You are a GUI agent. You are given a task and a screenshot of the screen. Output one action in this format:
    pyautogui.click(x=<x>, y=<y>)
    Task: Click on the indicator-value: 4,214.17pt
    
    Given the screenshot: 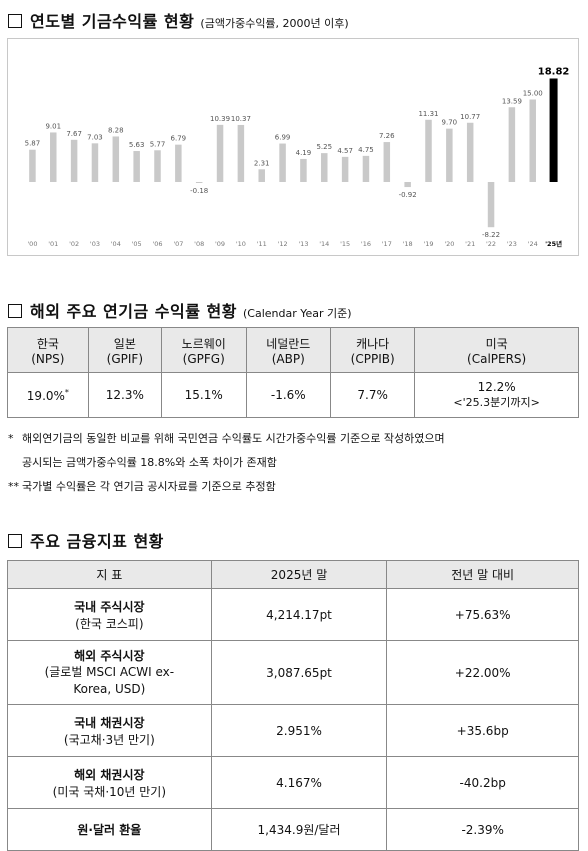 What is the action you would take?
    pyautogui.click(x=299, y=614)
    